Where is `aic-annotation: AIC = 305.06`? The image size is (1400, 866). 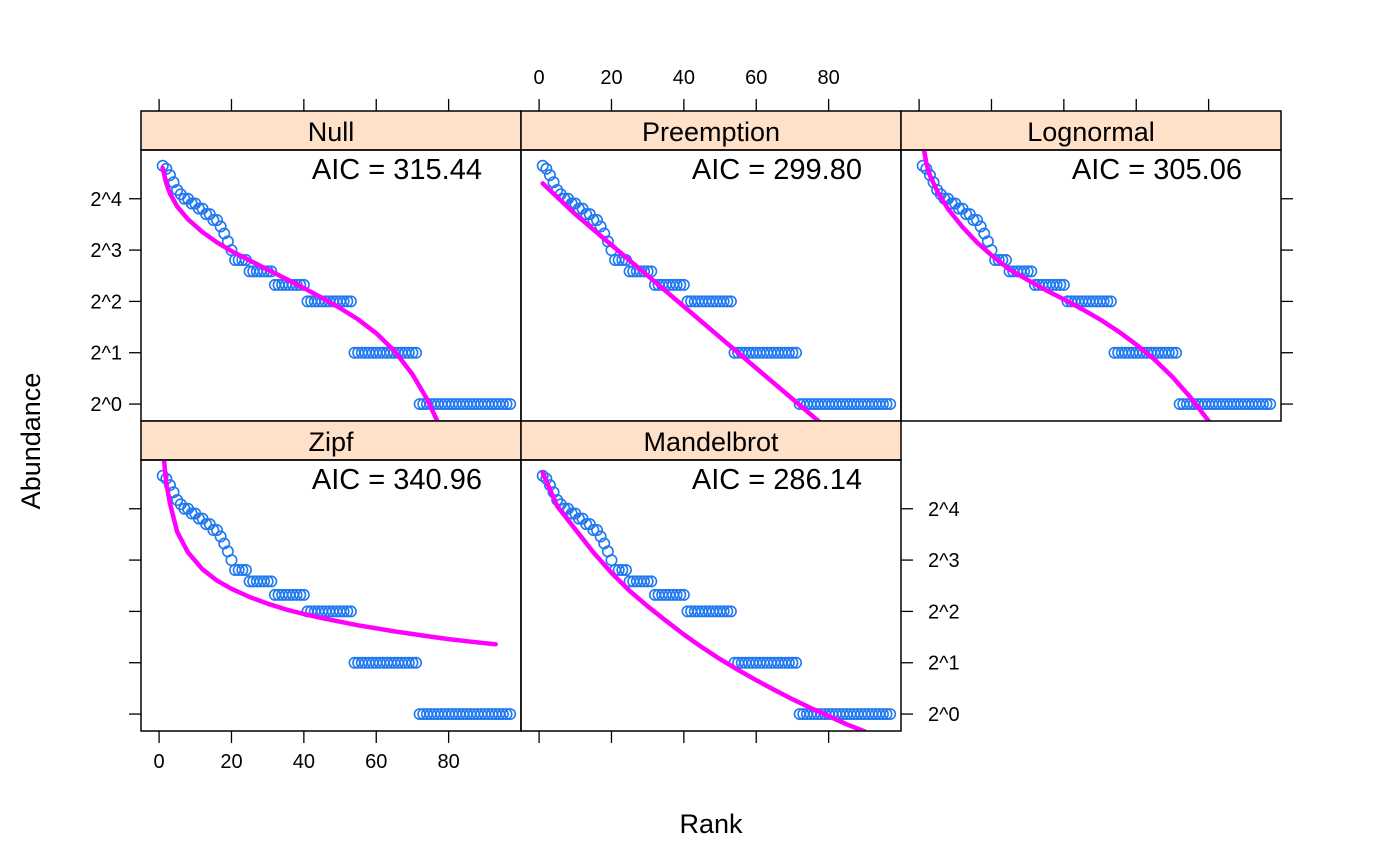 aic-annotation: AIC = 305.06 is located at coordinates (1157, 170).